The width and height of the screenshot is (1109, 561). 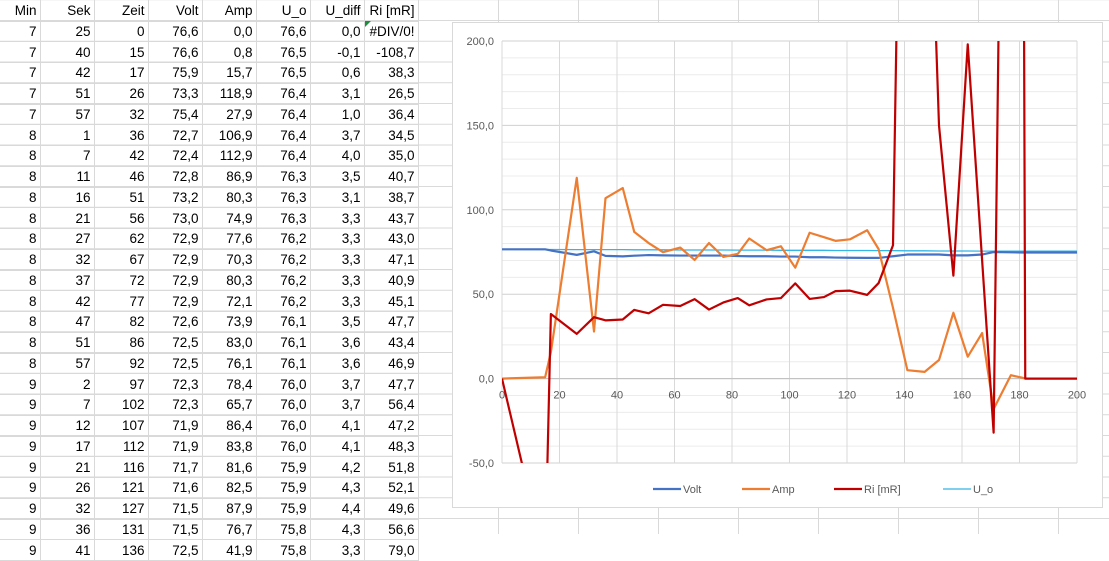 What do you see at coordinates (229, 198) in the screenshot?
I see `cell: 80,3` at bounding box center [229, 198].